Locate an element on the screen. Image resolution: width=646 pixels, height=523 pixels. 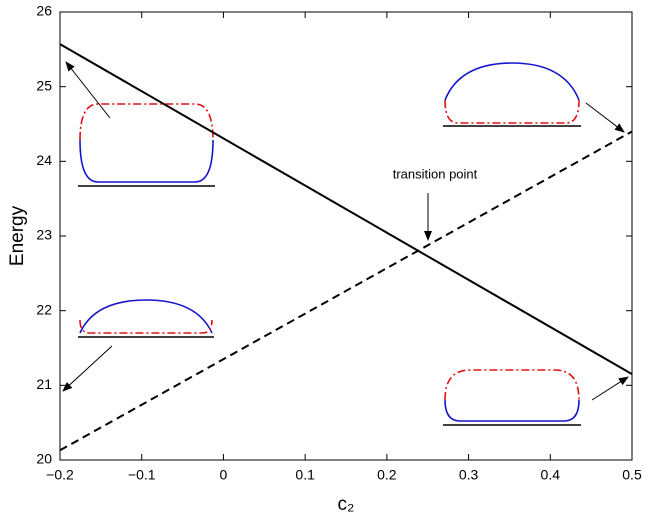
x-axis-label: c₂ is located at coordinates (346, 504).